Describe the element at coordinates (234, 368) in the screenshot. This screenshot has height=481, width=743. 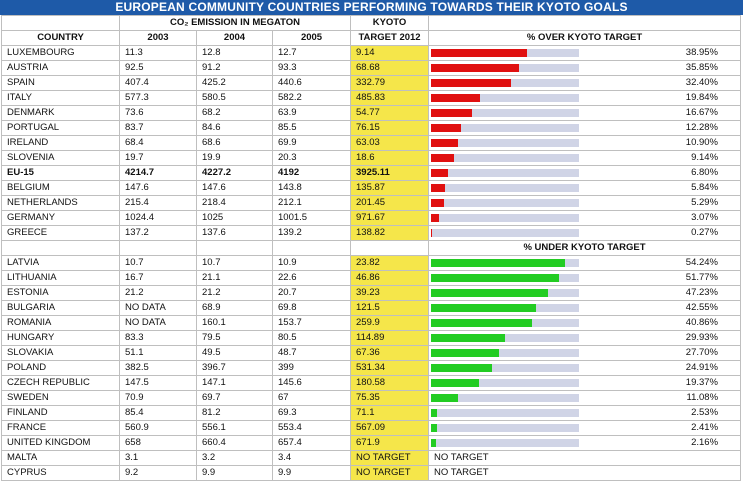
I see `value-2004-cell: 396.7` at that location.